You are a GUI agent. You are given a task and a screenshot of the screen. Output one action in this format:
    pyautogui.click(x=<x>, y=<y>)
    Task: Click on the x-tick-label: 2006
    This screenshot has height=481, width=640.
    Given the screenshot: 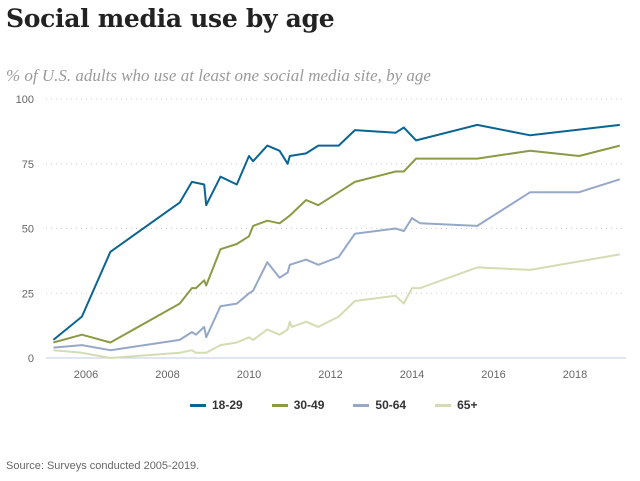 What is the action you would take?
    pyautogui.click(x=86, y=375)
    